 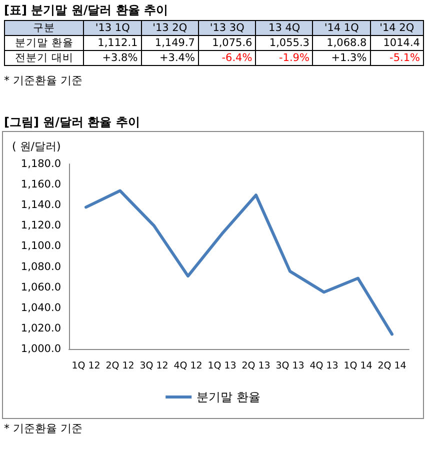 What do you see at coordinates (169, 28) in the screenshot?
I see `text: '13 2Q` at bounding box center [169, 28].